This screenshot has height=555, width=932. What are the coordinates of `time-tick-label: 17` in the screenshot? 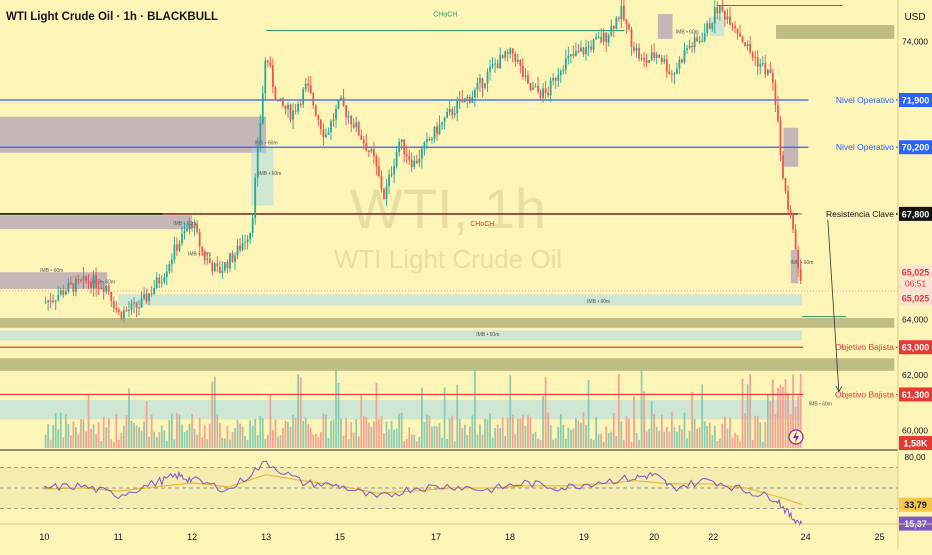 It's located at (436, 537).